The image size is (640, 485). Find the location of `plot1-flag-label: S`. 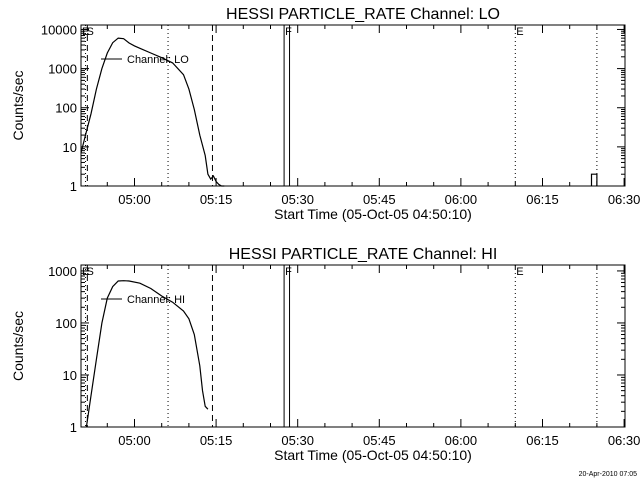

plot1-flag-label: S is located at coordinates (90, 32).